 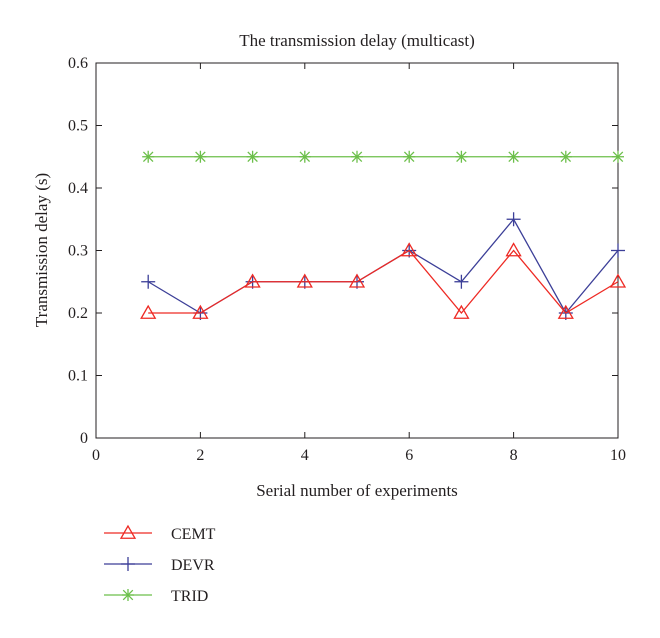 I want to click on series-trid, so click(x=383, y=156).